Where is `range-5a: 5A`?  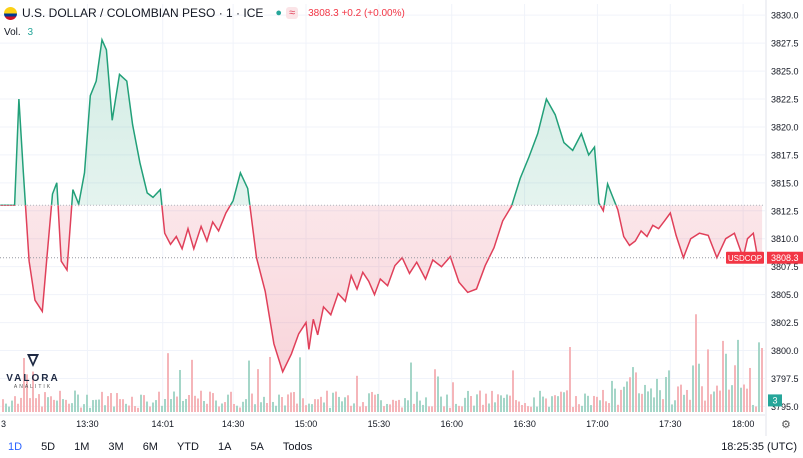 range-5a: 5A is located at coordinates (257, 447).